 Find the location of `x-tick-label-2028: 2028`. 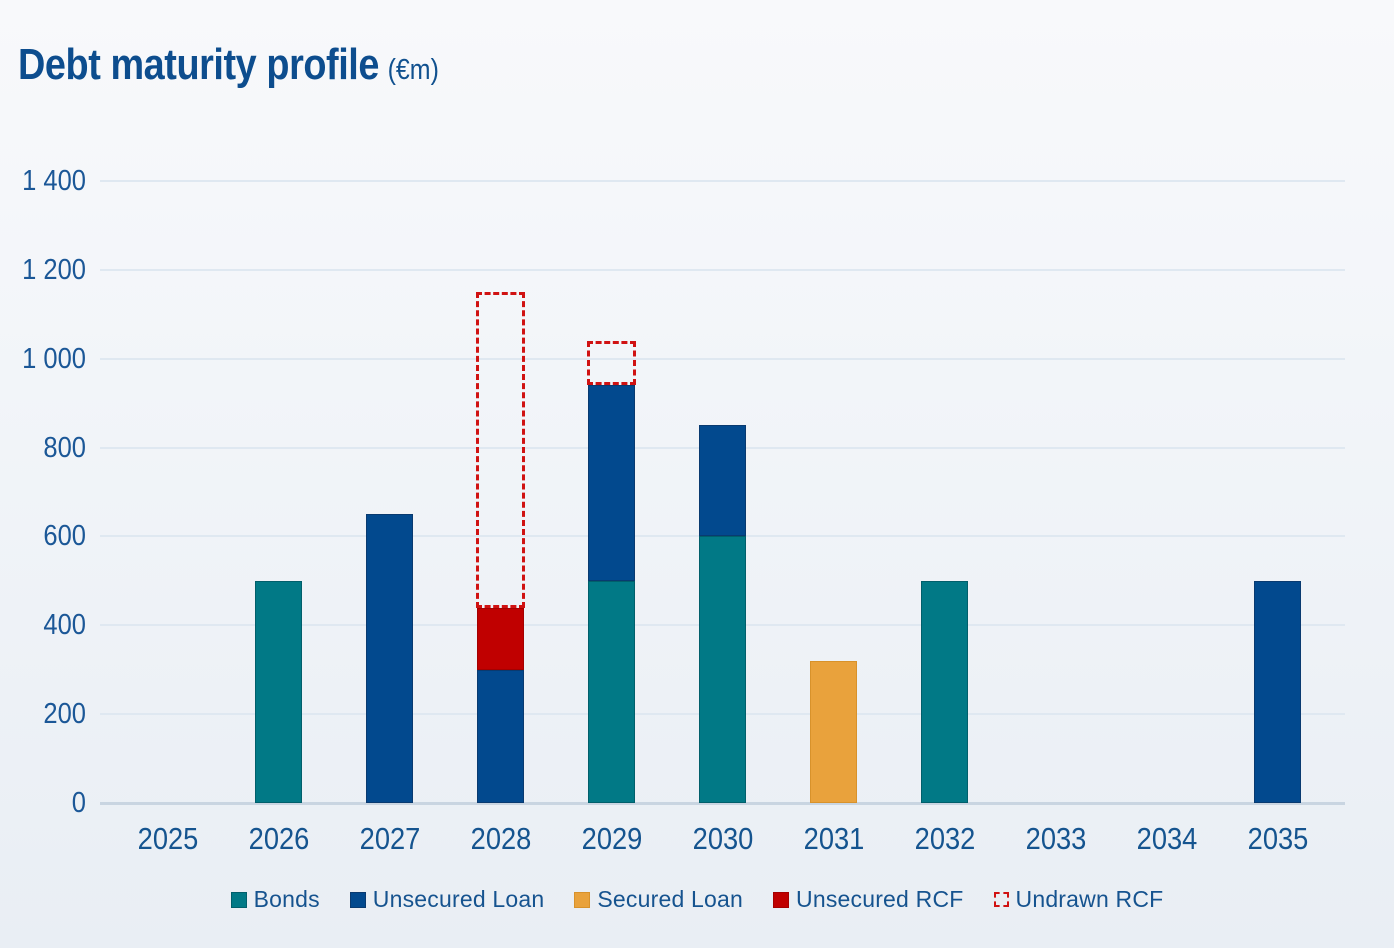

x-tick-label-2028: 2028 is located at coordinates (500, 838).